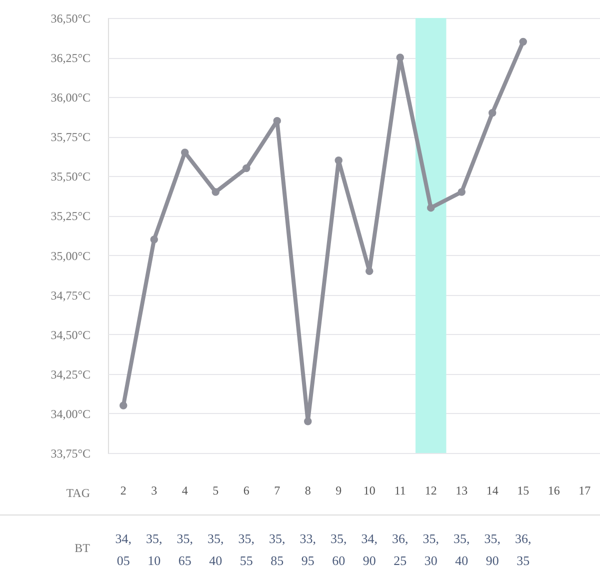  What do you see at coordinates (185, 491) in the screenshot?
I see `x-tick-label: 4` at bounding box center [185, 491].